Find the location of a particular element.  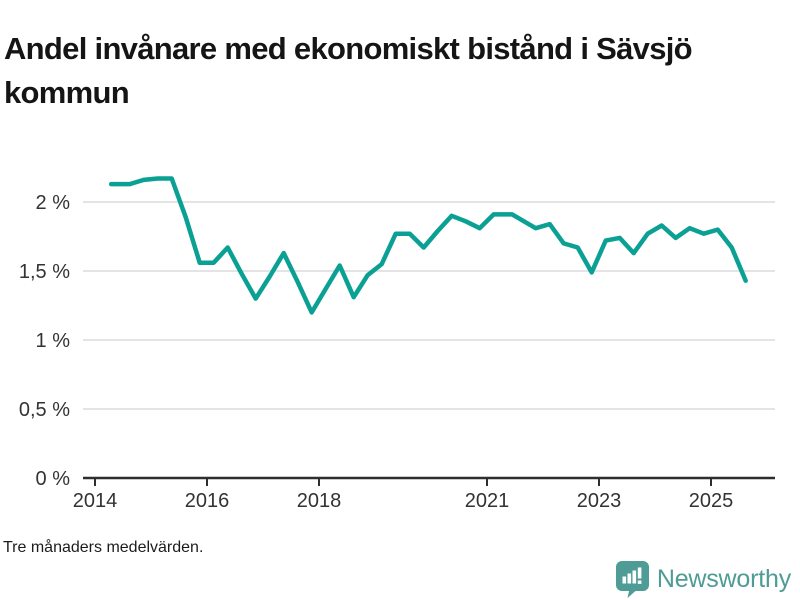

newsworthy-logo-icon is located at coordinates (632, 579).